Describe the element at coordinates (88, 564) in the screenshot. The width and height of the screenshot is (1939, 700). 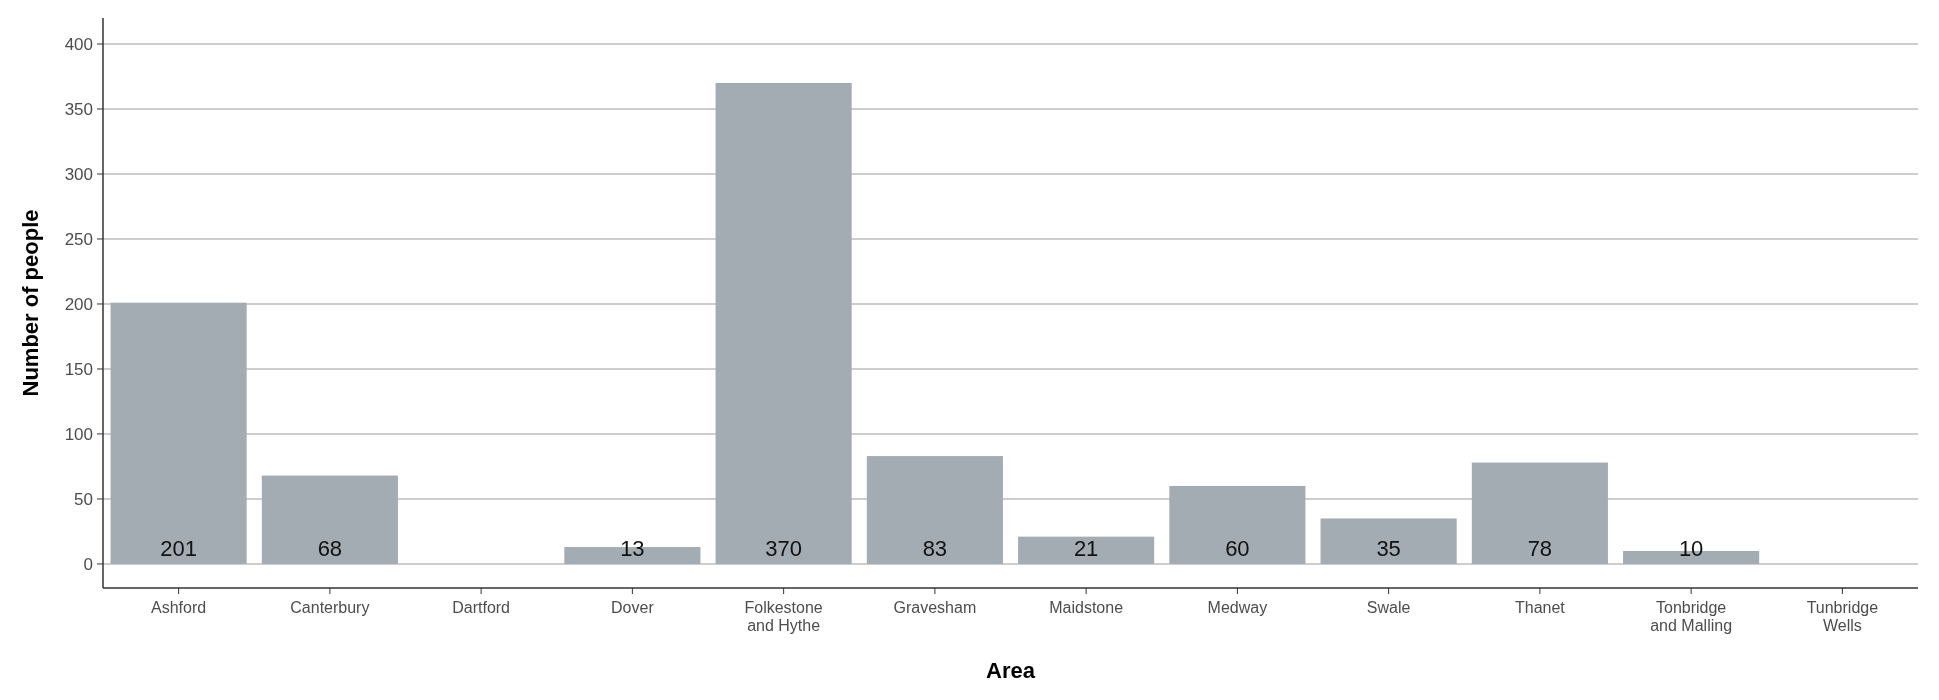
I see `y-tick-label: 0` at that location.